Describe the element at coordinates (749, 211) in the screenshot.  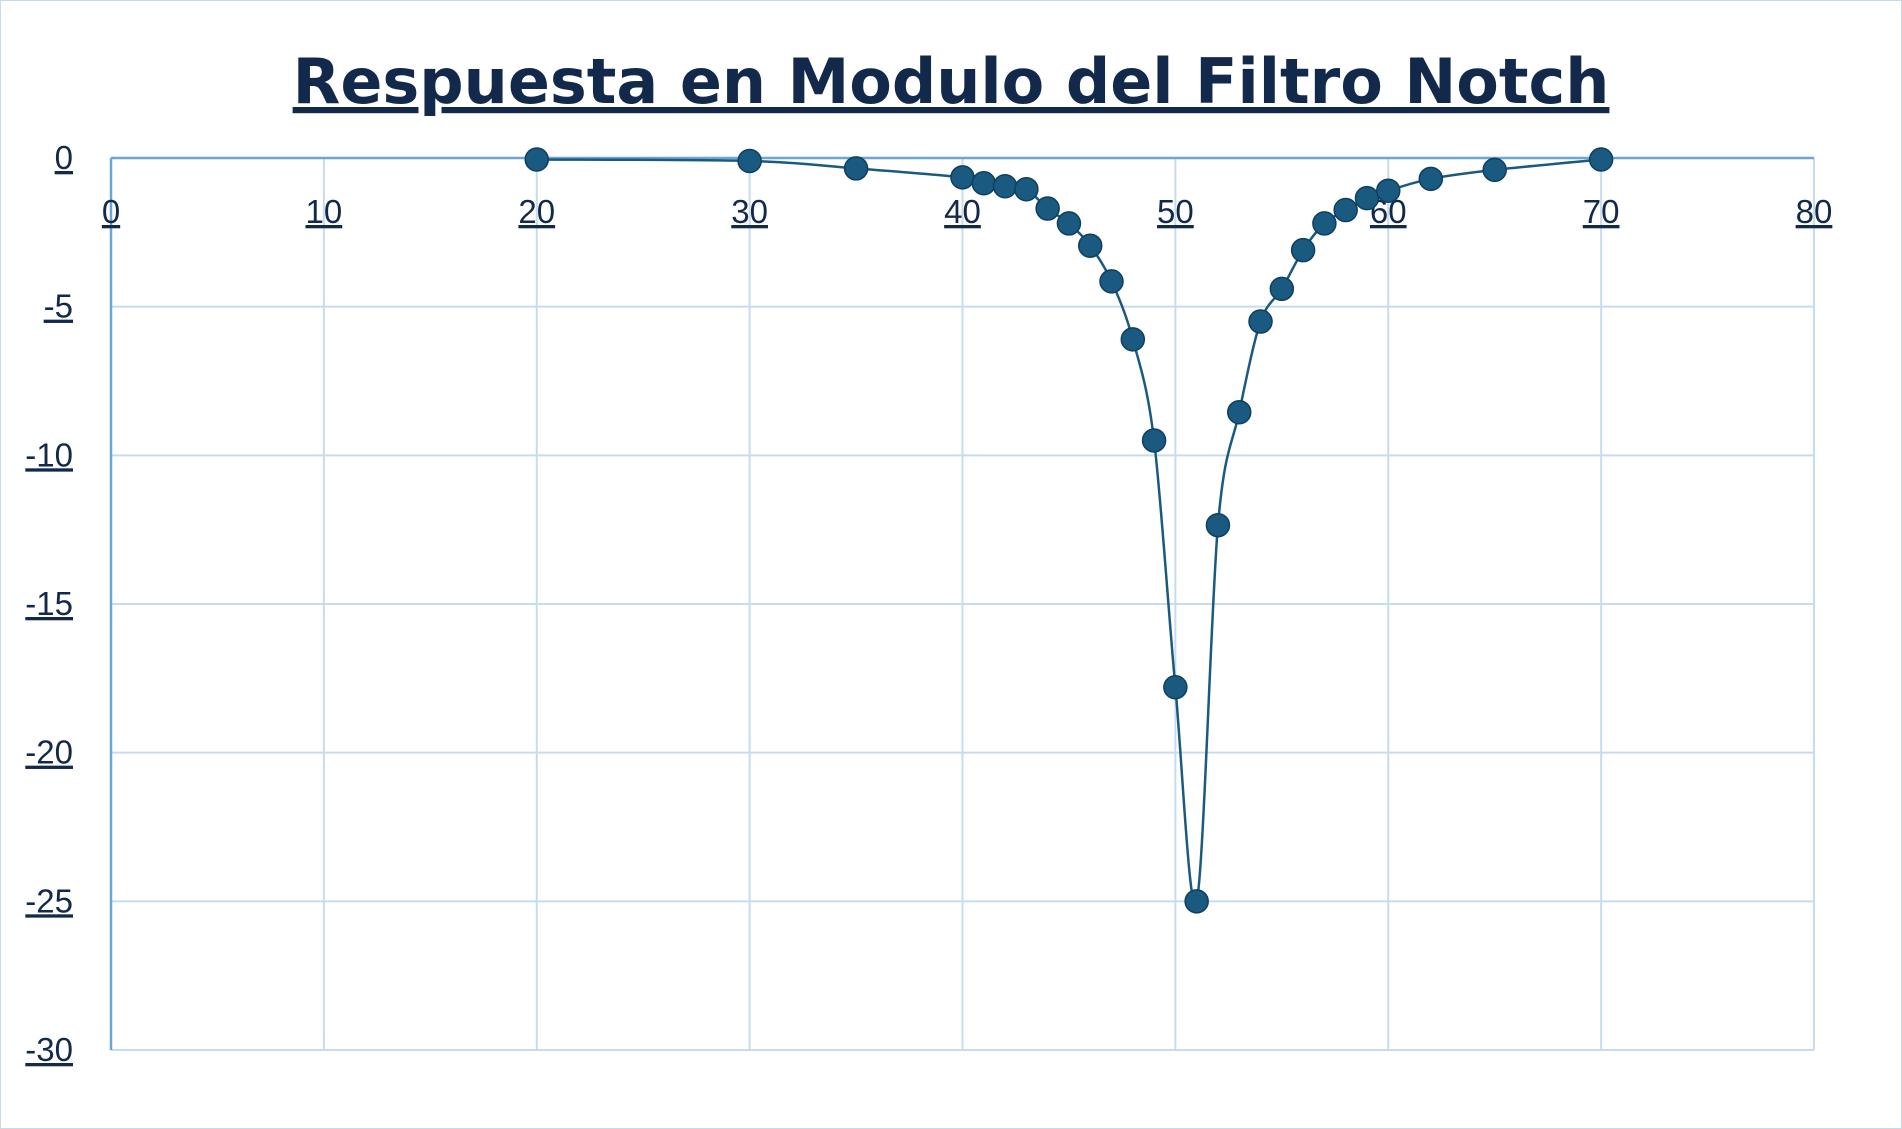
I see `x-tick-label: 30` at that location.